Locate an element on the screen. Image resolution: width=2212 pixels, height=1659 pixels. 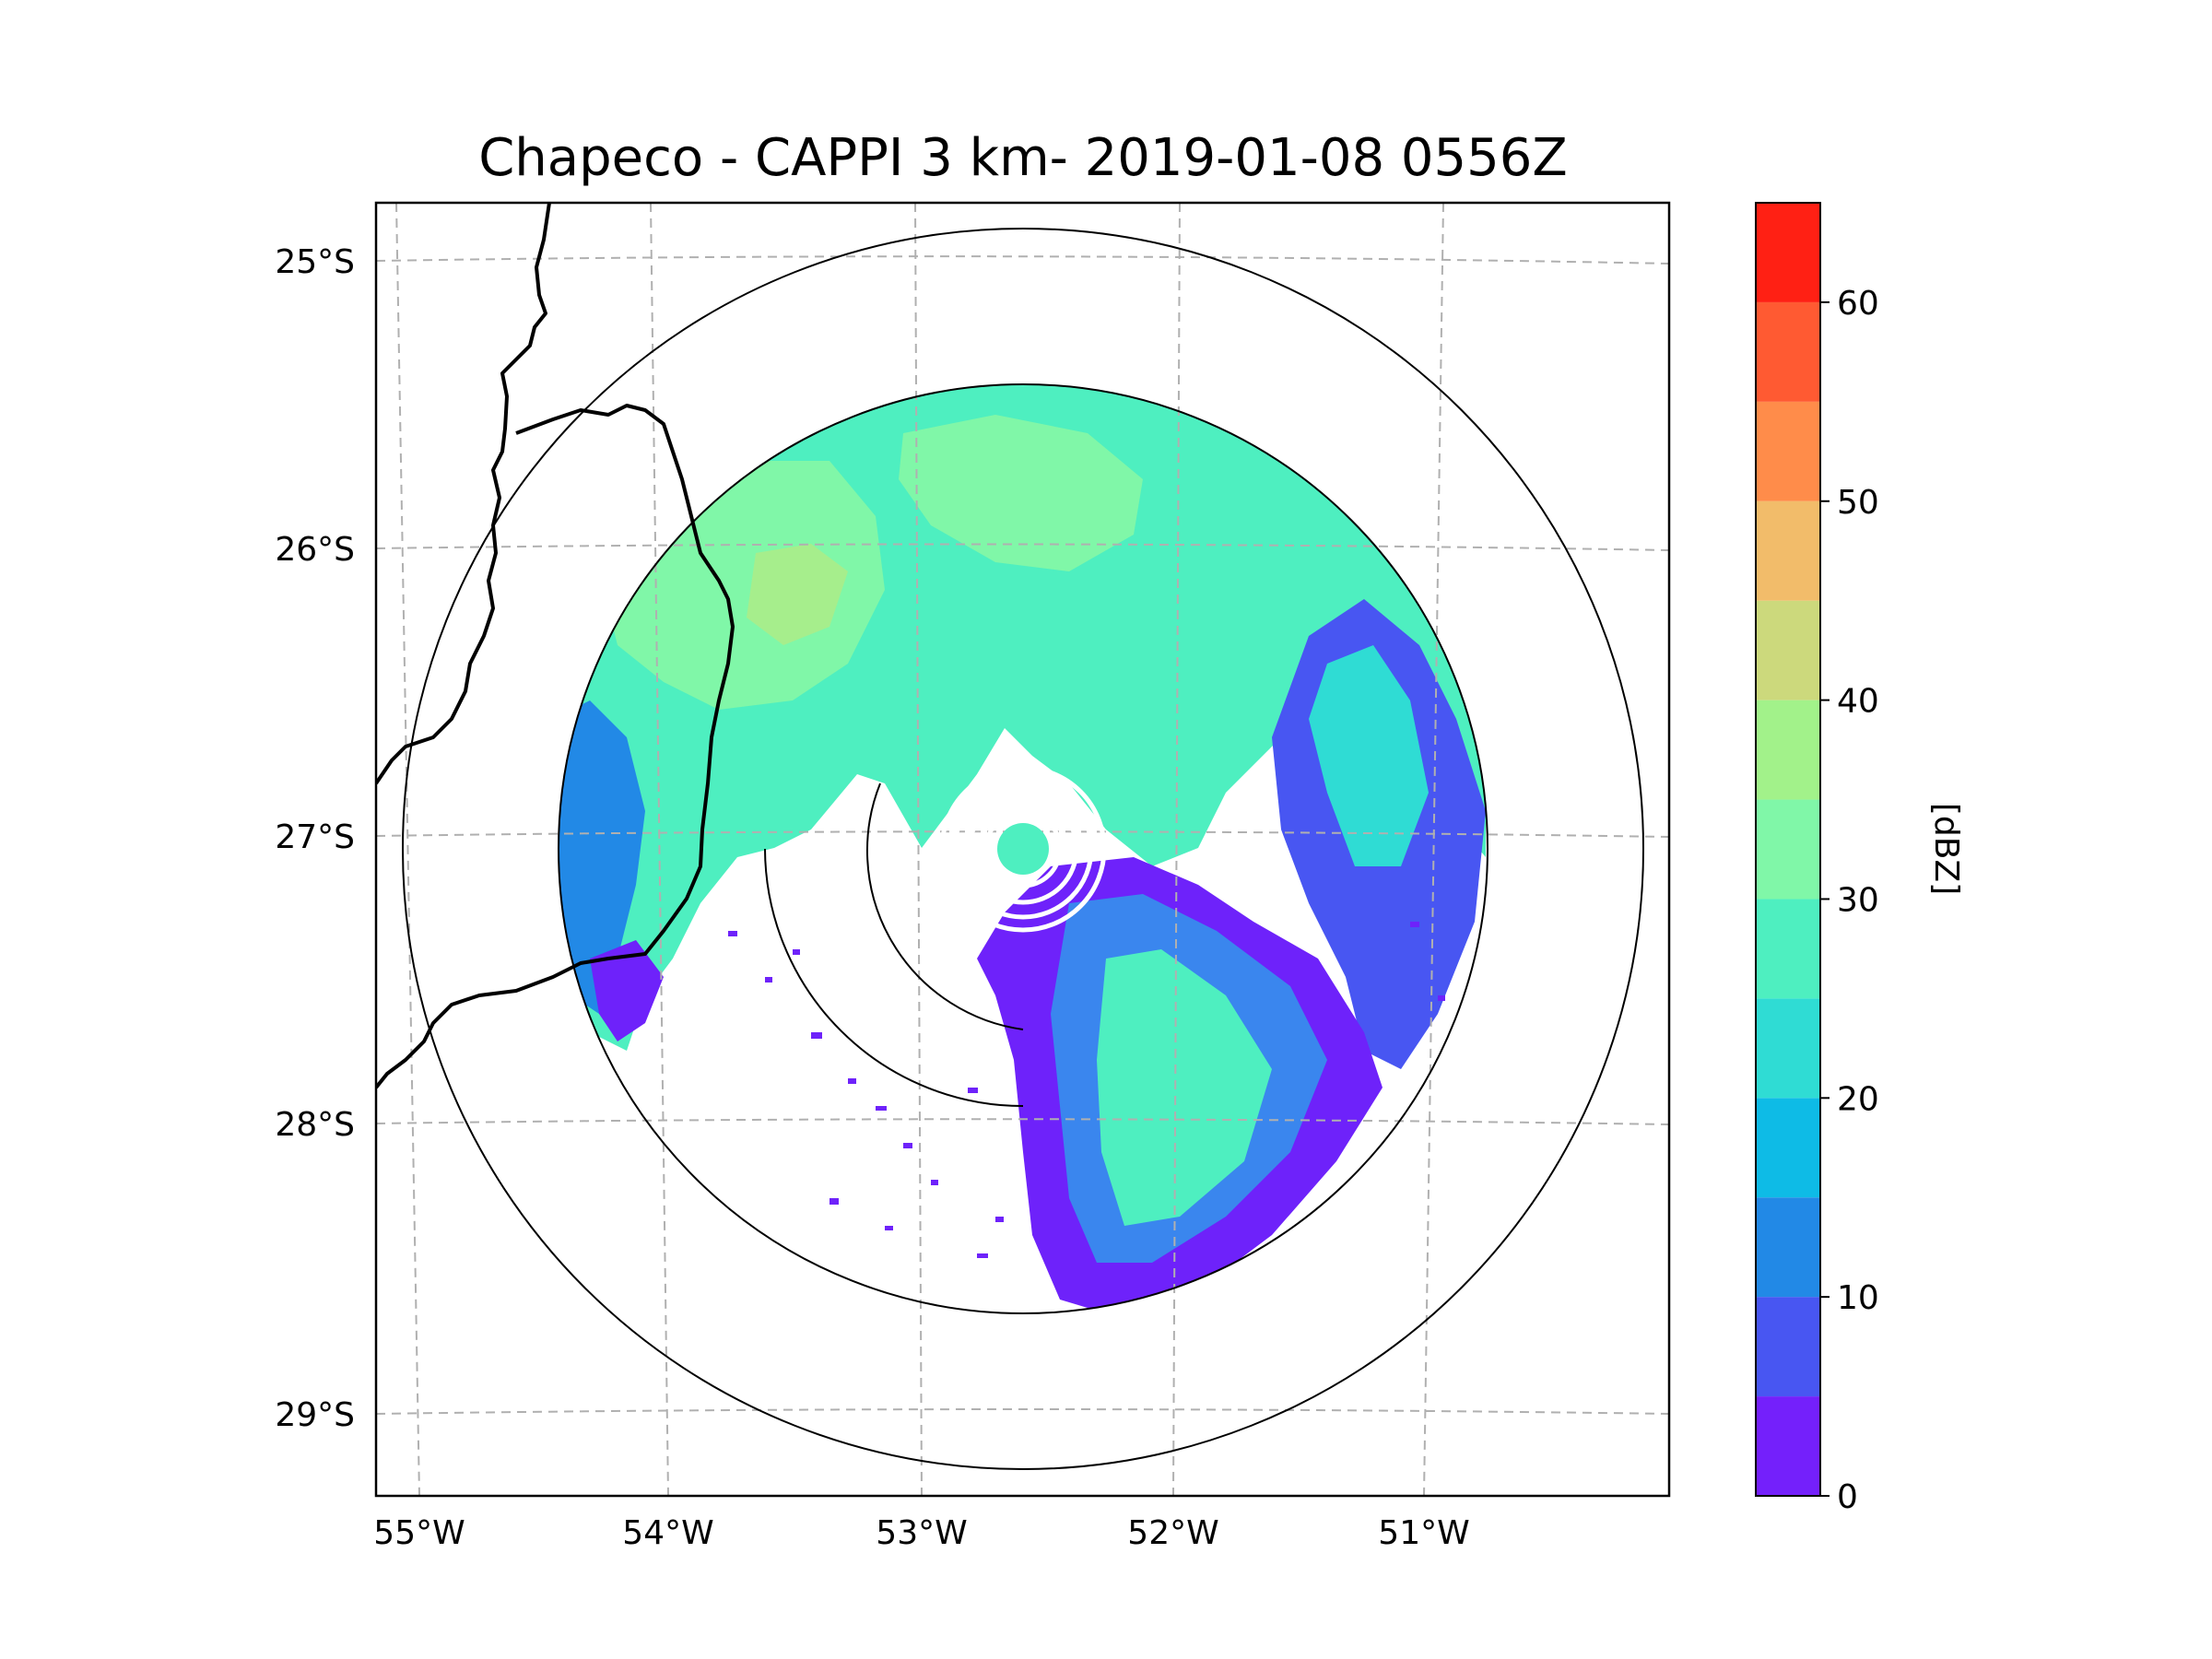
colorbar-tick-label-1: 10 is located at coordinates (1858, 1298).